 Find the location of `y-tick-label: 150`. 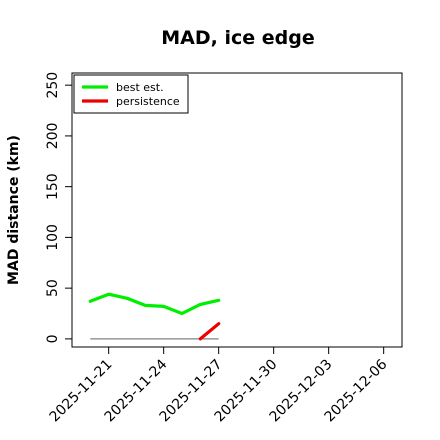

y-tick-label: 150 is located at coordinates (53, 186).